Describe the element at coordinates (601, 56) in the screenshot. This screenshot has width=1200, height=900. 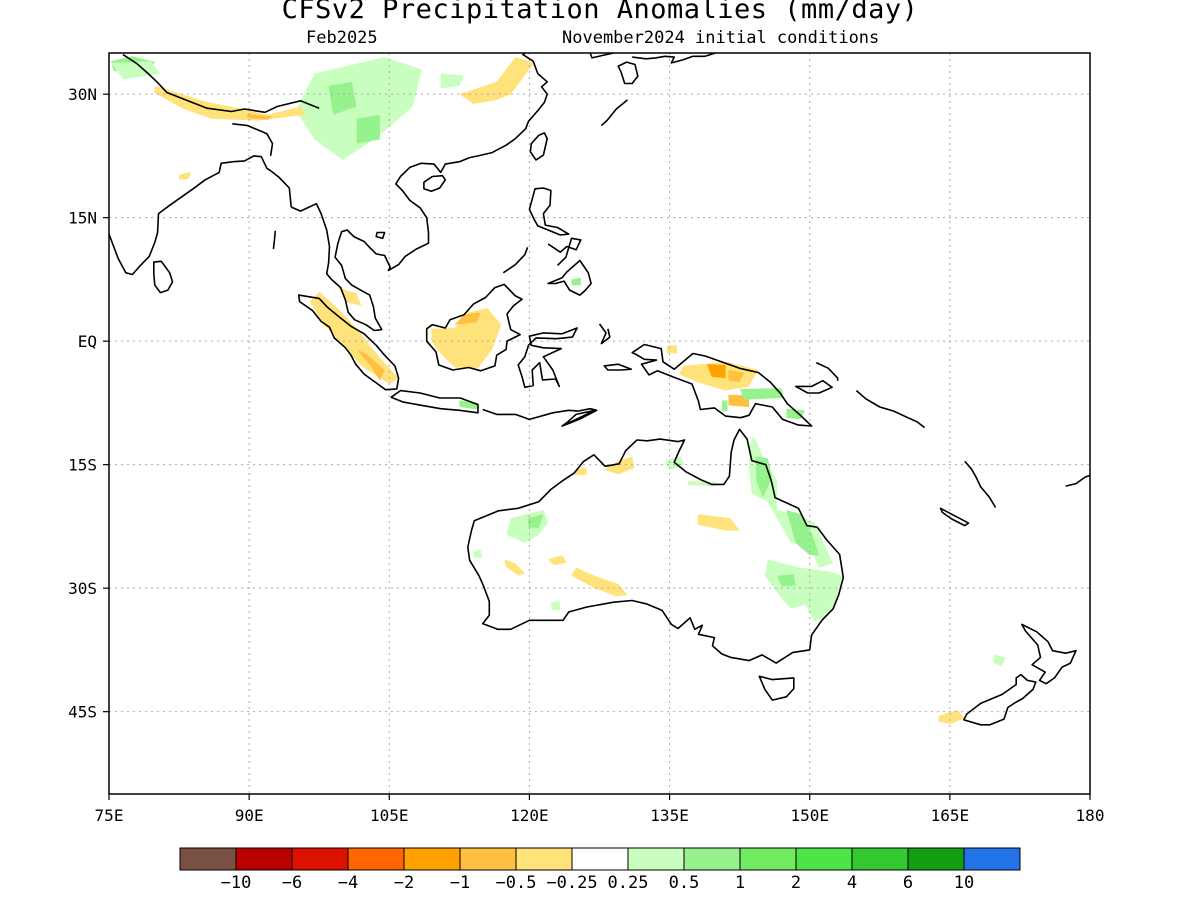
I see `coastline-korea-japan` at that location.